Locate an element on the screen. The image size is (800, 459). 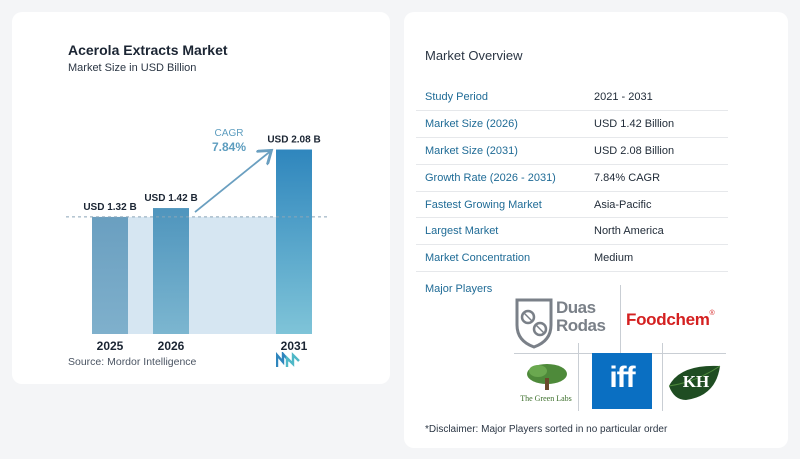
chart-subtitle: Market Size in USD Billion is located at coordinates (132, 68).